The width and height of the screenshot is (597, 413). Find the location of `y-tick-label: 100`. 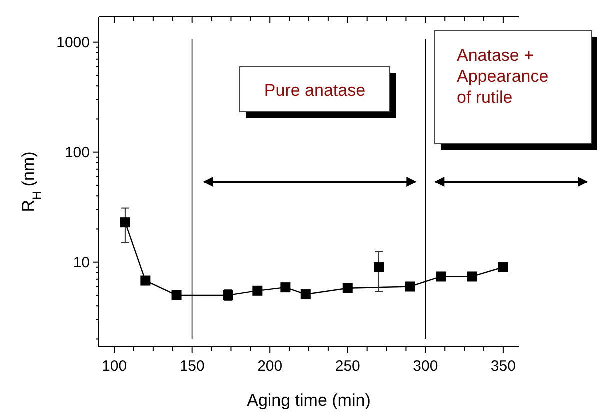

y-tick-label: 100 is located at coordinates (77, 153).